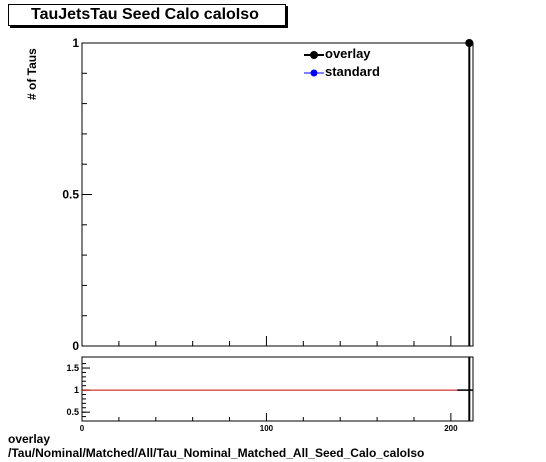 Image resolution: width=546 pixels, height=462 pixels. I want to click on ratio-y-tick-label: 1, so click(76, 390).